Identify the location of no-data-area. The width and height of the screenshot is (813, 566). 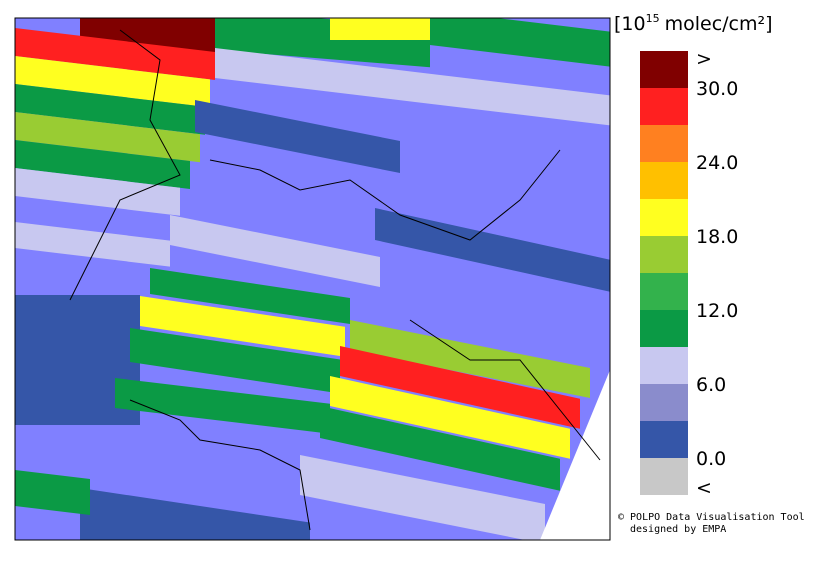
(575, 455).